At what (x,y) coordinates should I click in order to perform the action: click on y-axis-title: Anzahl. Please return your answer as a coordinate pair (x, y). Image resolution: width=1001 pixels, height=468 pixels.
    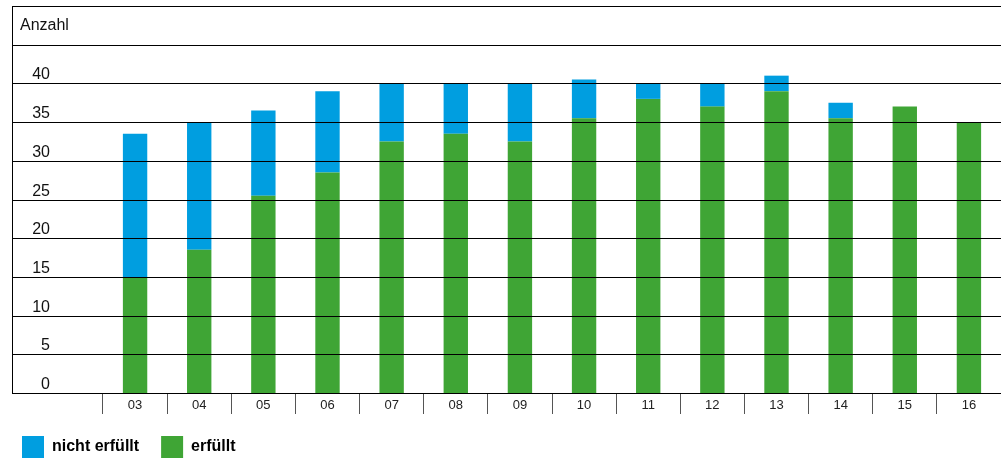
    Looking at the image, I should click on (44, 24).